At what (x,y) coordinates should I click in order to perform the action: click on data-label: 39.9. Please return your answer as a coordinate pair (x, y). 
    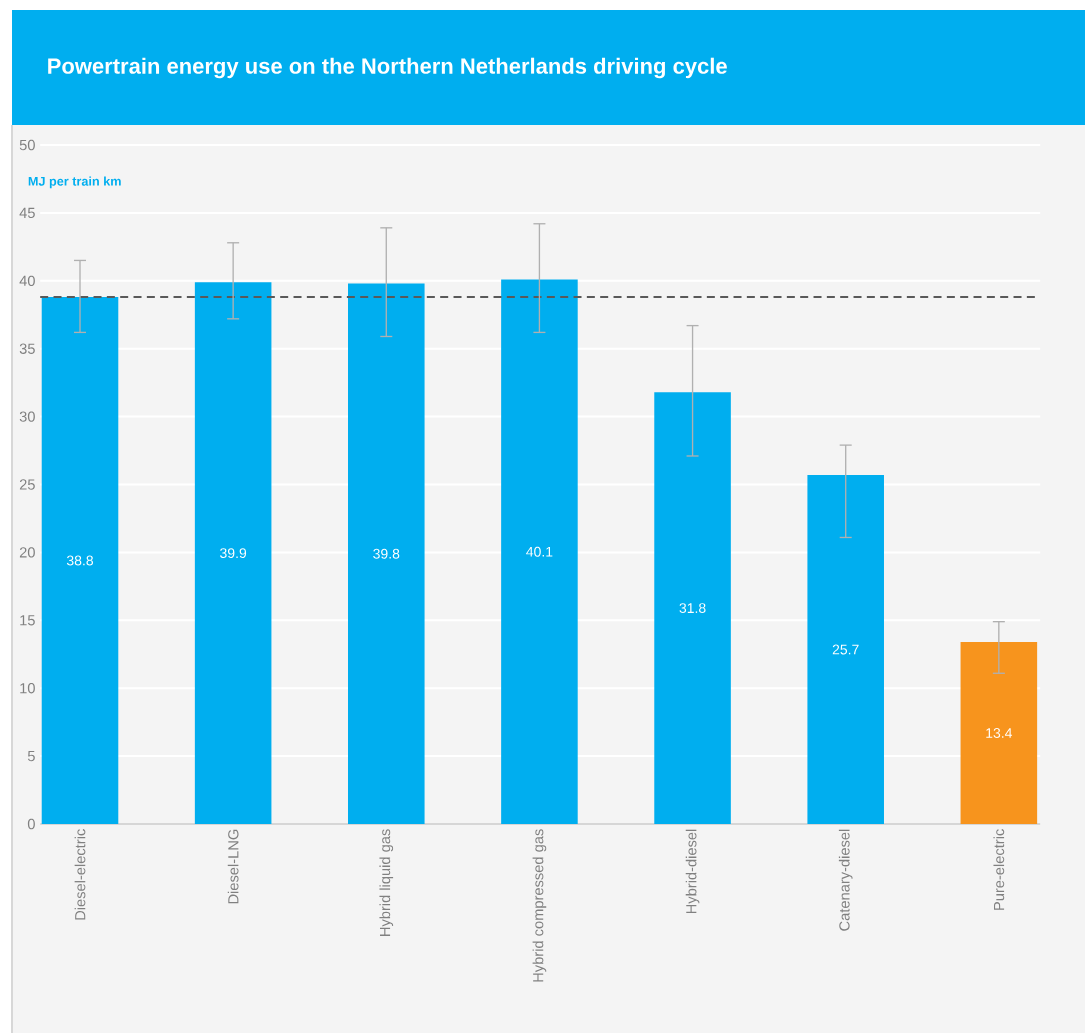
    Looking at the image, I should click on (233, 553).